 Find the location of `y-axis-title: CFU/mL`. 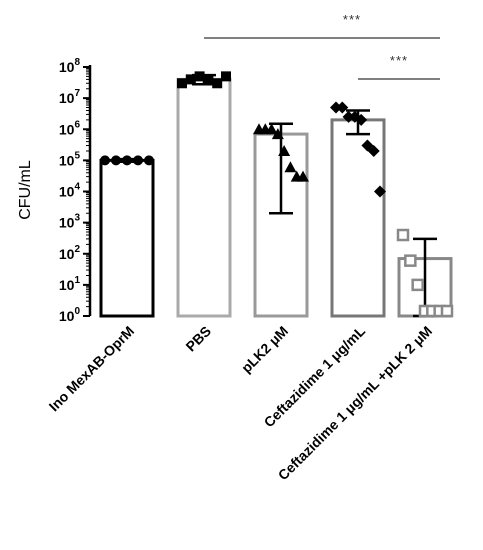

y-axis-title: CFU/mL is located at coordinates (25, 190).